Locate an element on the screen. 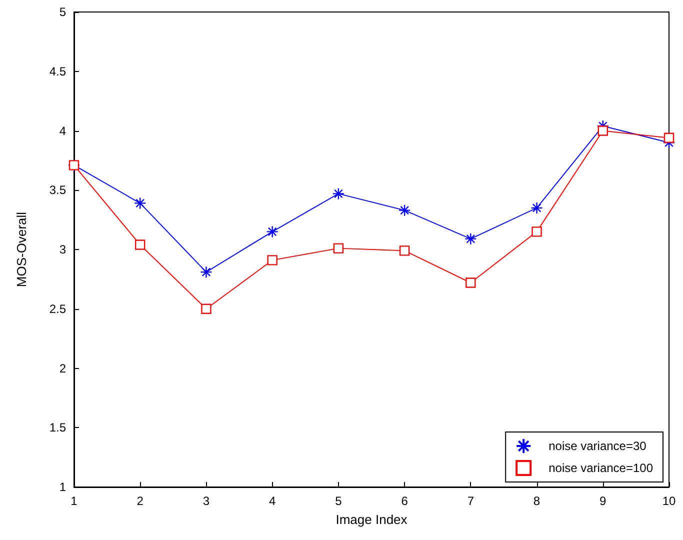 This screenshot has width=683, height=540. y-tick-label: 4.5 is located at coordinates (57, 71).